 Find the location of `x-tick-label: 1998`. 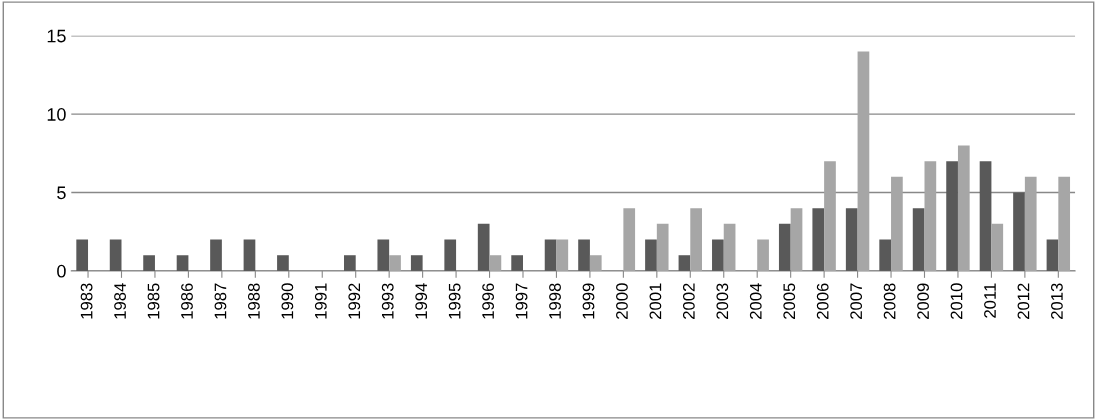

x-tick-label: 1998 is located at coordinates (555, 301).